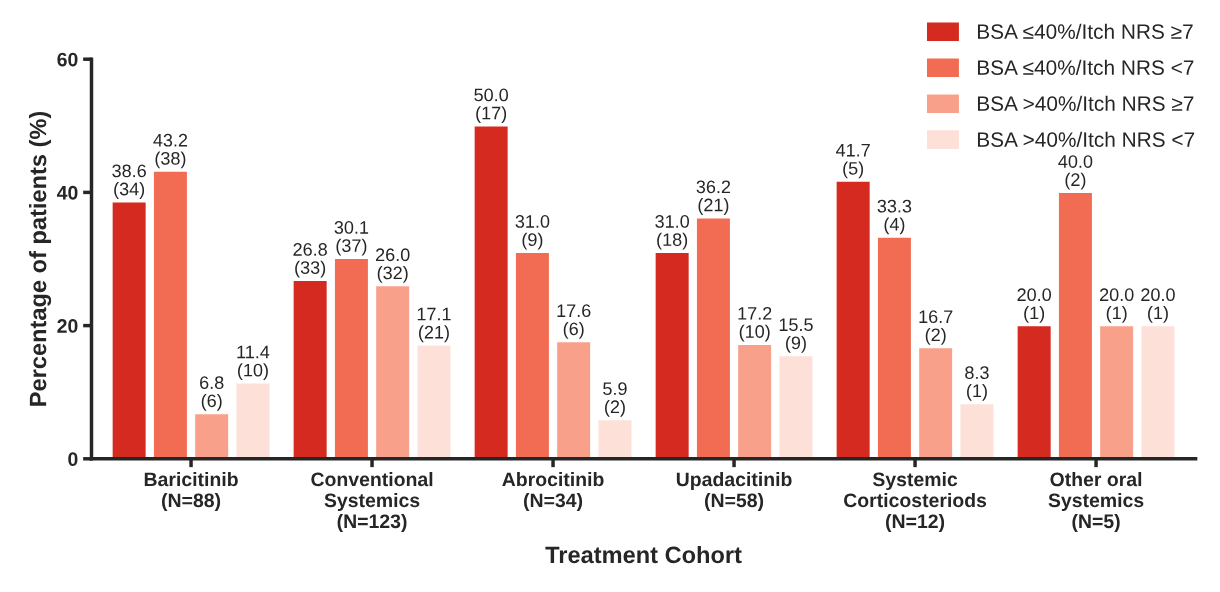  I want to click on data-label: 36.2 (21), so click(713, 197).